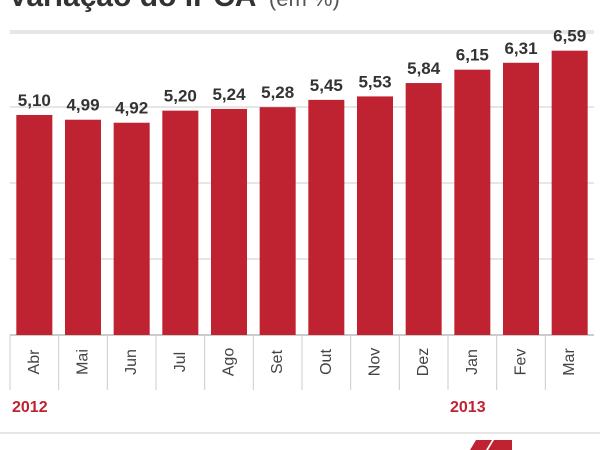 This screenshot has width=600, height=450. I want to click on x-tick-labels: Abr Mai Jun Jul Ago Set Out Nov Dez Jan Fev Mar, so click(293, 362).